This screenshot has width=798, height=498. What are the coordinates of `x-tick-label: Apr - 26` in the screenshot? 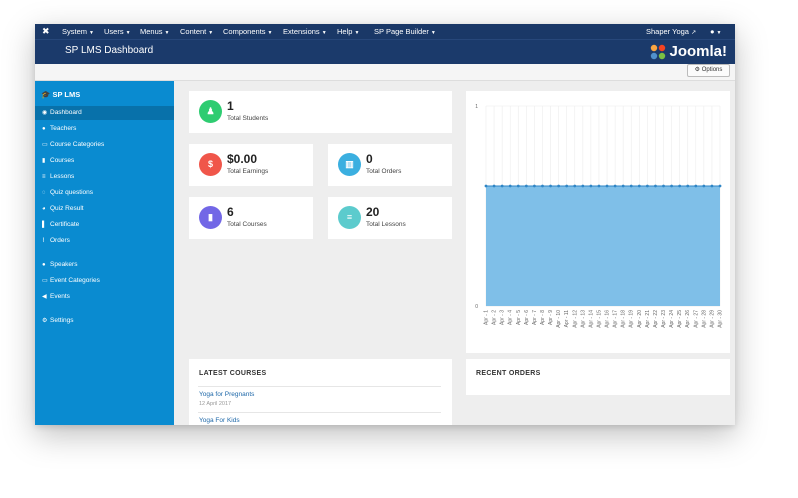 It's located at (688, 319).